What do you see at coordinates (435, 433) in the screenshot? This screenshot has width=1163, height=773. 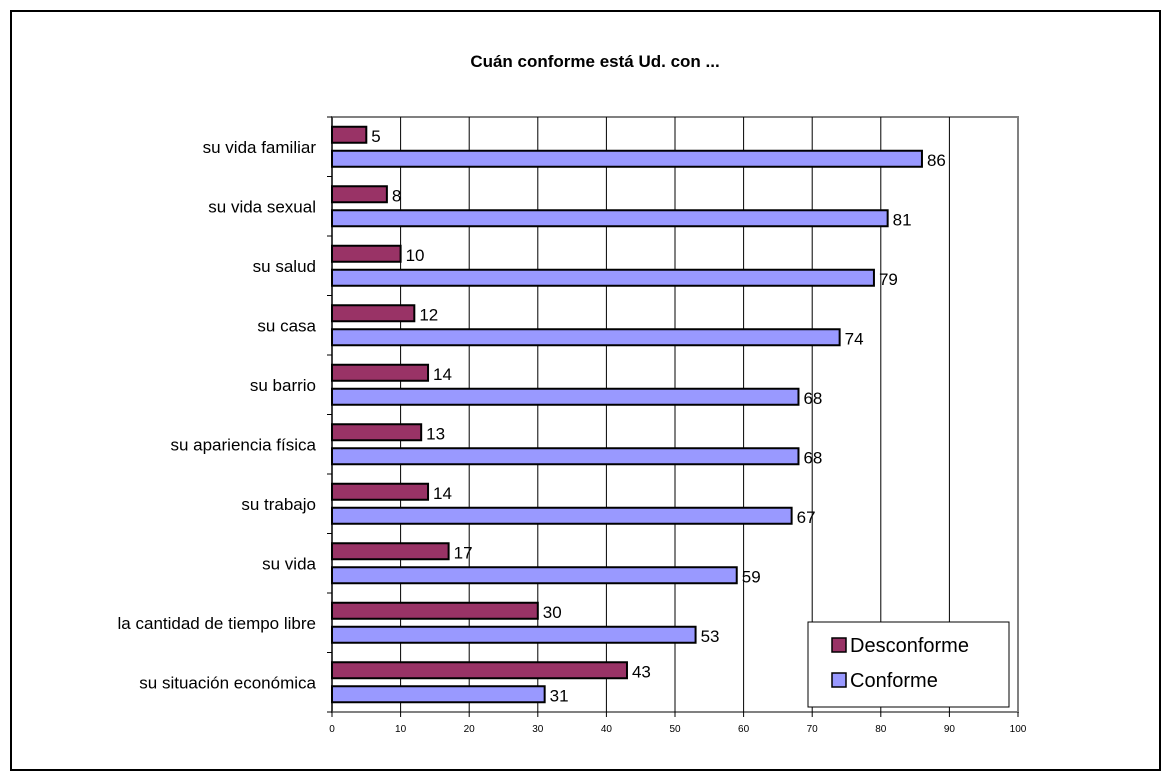 I see `data-label: 13` at bounding box center [435, 433].